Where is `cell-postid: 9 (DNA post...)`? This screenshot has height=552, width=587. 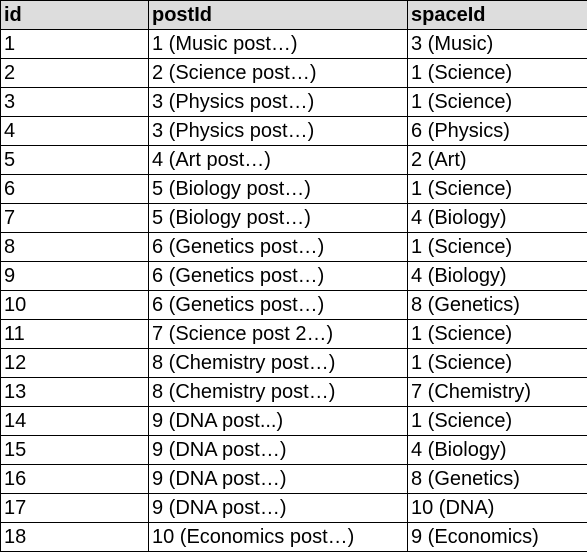
cell-postid: 9 (DNA post...) is located at coordinates (278, 421).